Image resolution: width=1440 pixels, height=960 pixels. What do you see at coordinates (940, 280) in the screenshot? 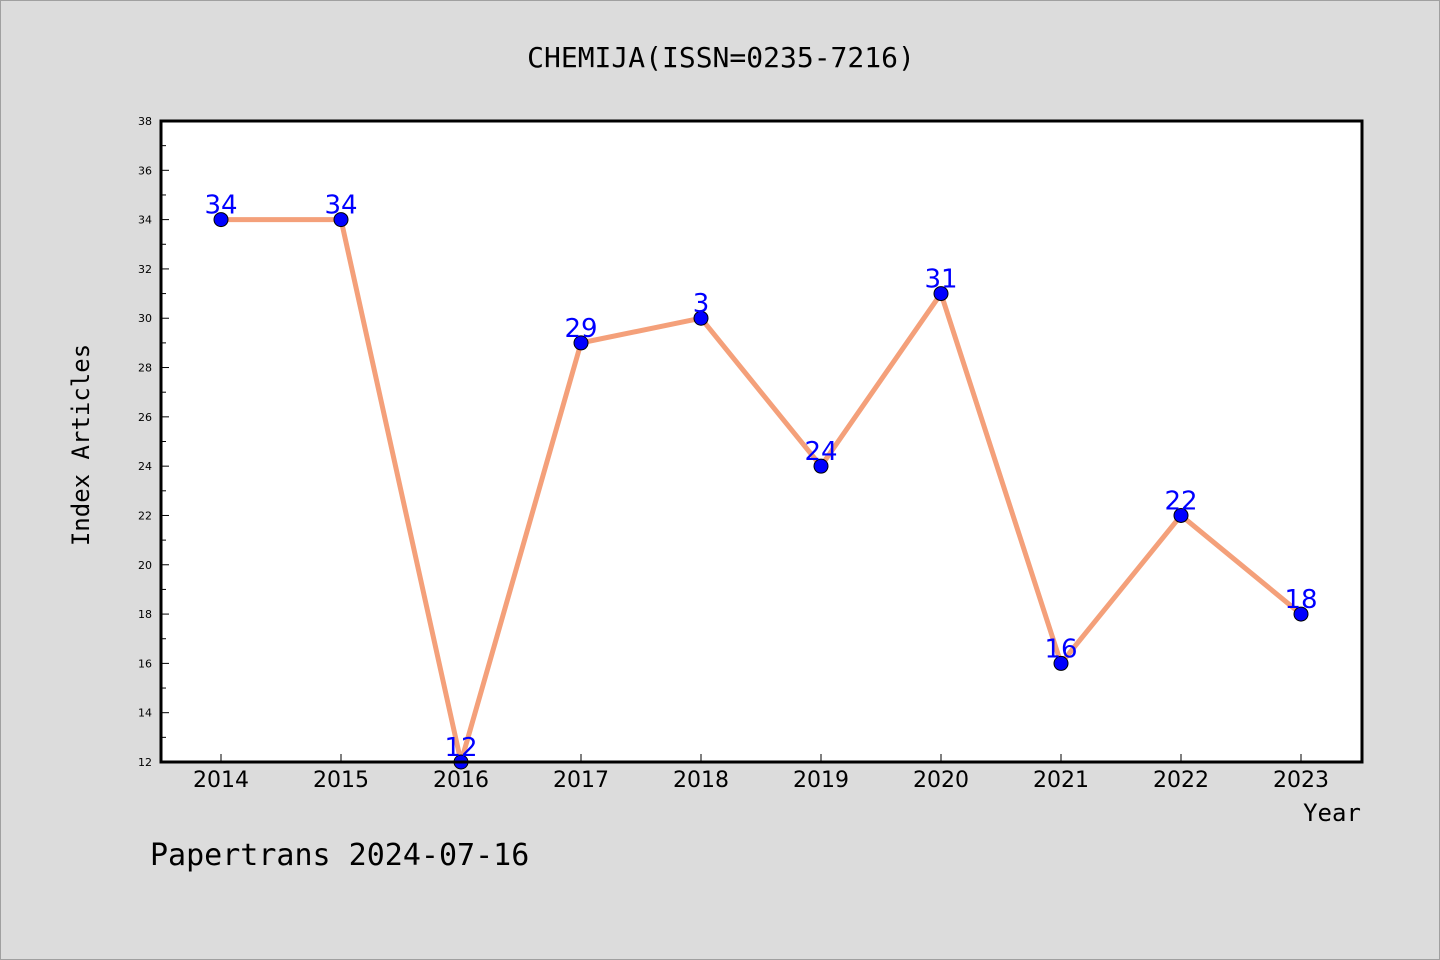
I see `data-label: 31` at bounding box center [940, 280].